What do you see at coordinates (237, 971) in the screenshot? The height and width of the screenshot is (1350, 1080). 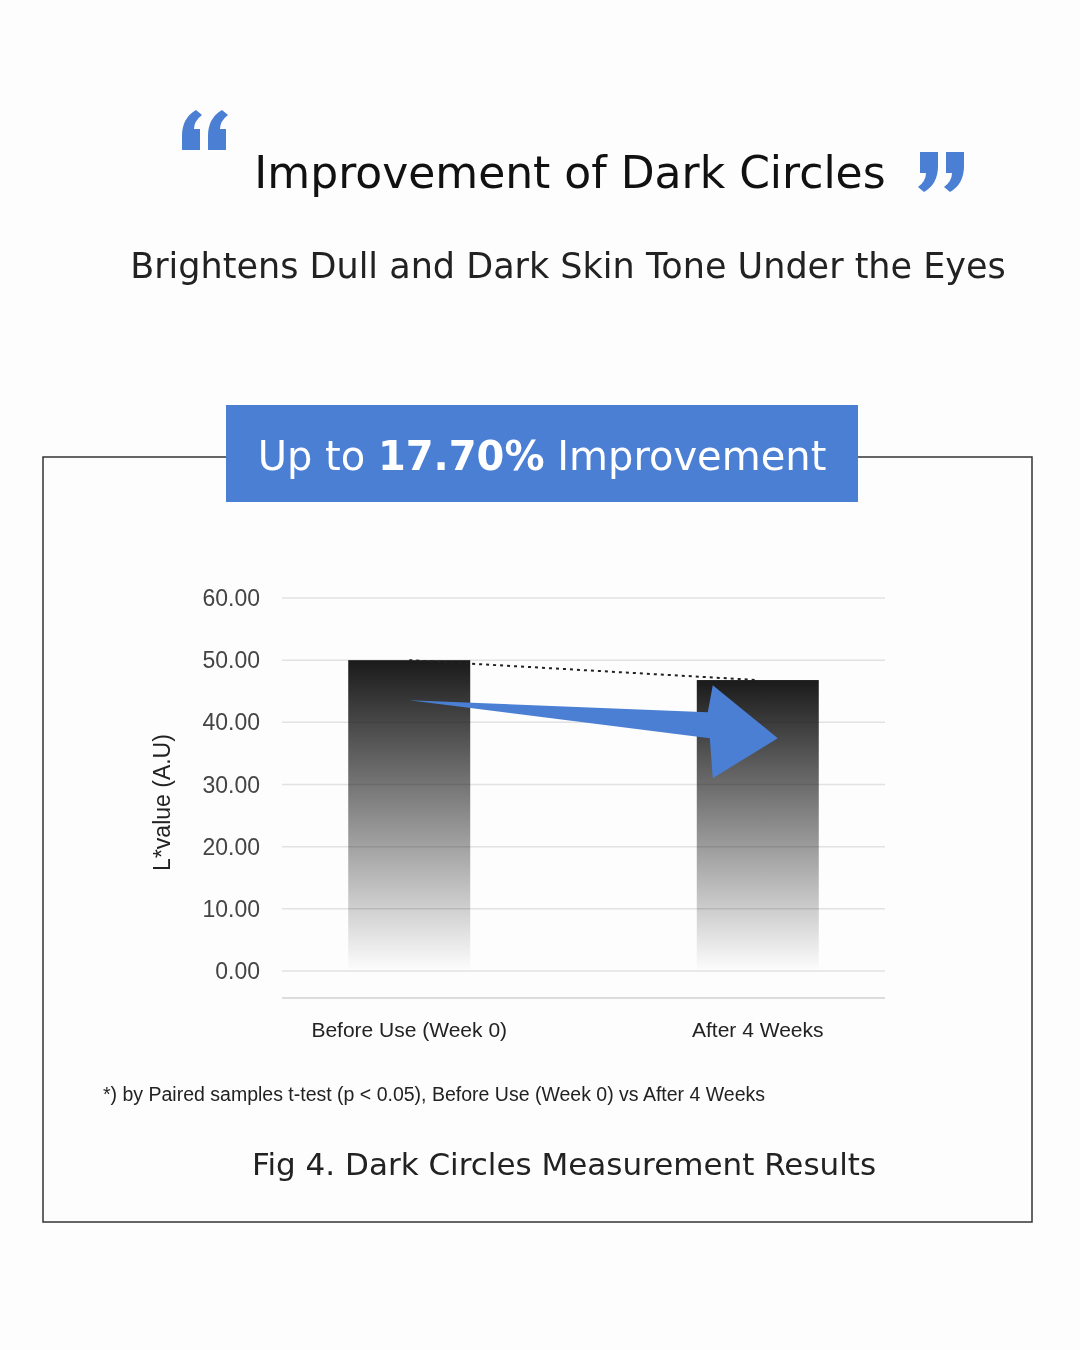 I see `y-tick-label: 0.00` at bounding box center [237, 971].